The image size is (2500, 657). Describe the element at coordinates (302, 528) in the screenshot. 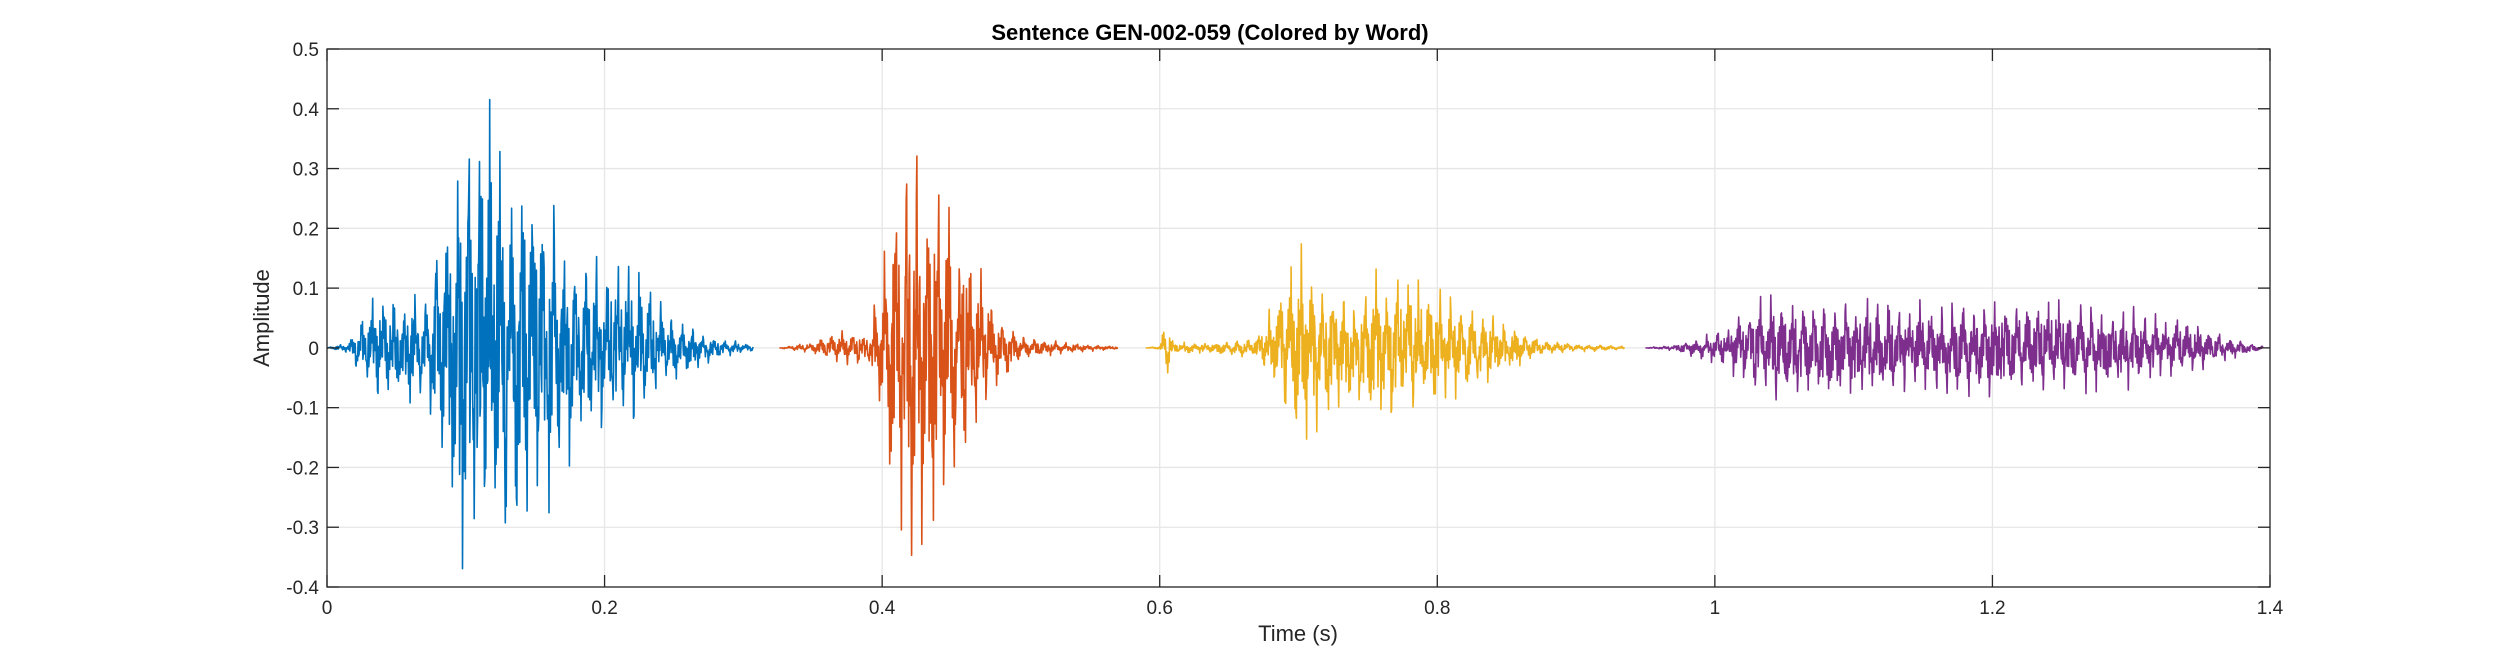

I see `y-tick-label: -0.3` at that location.